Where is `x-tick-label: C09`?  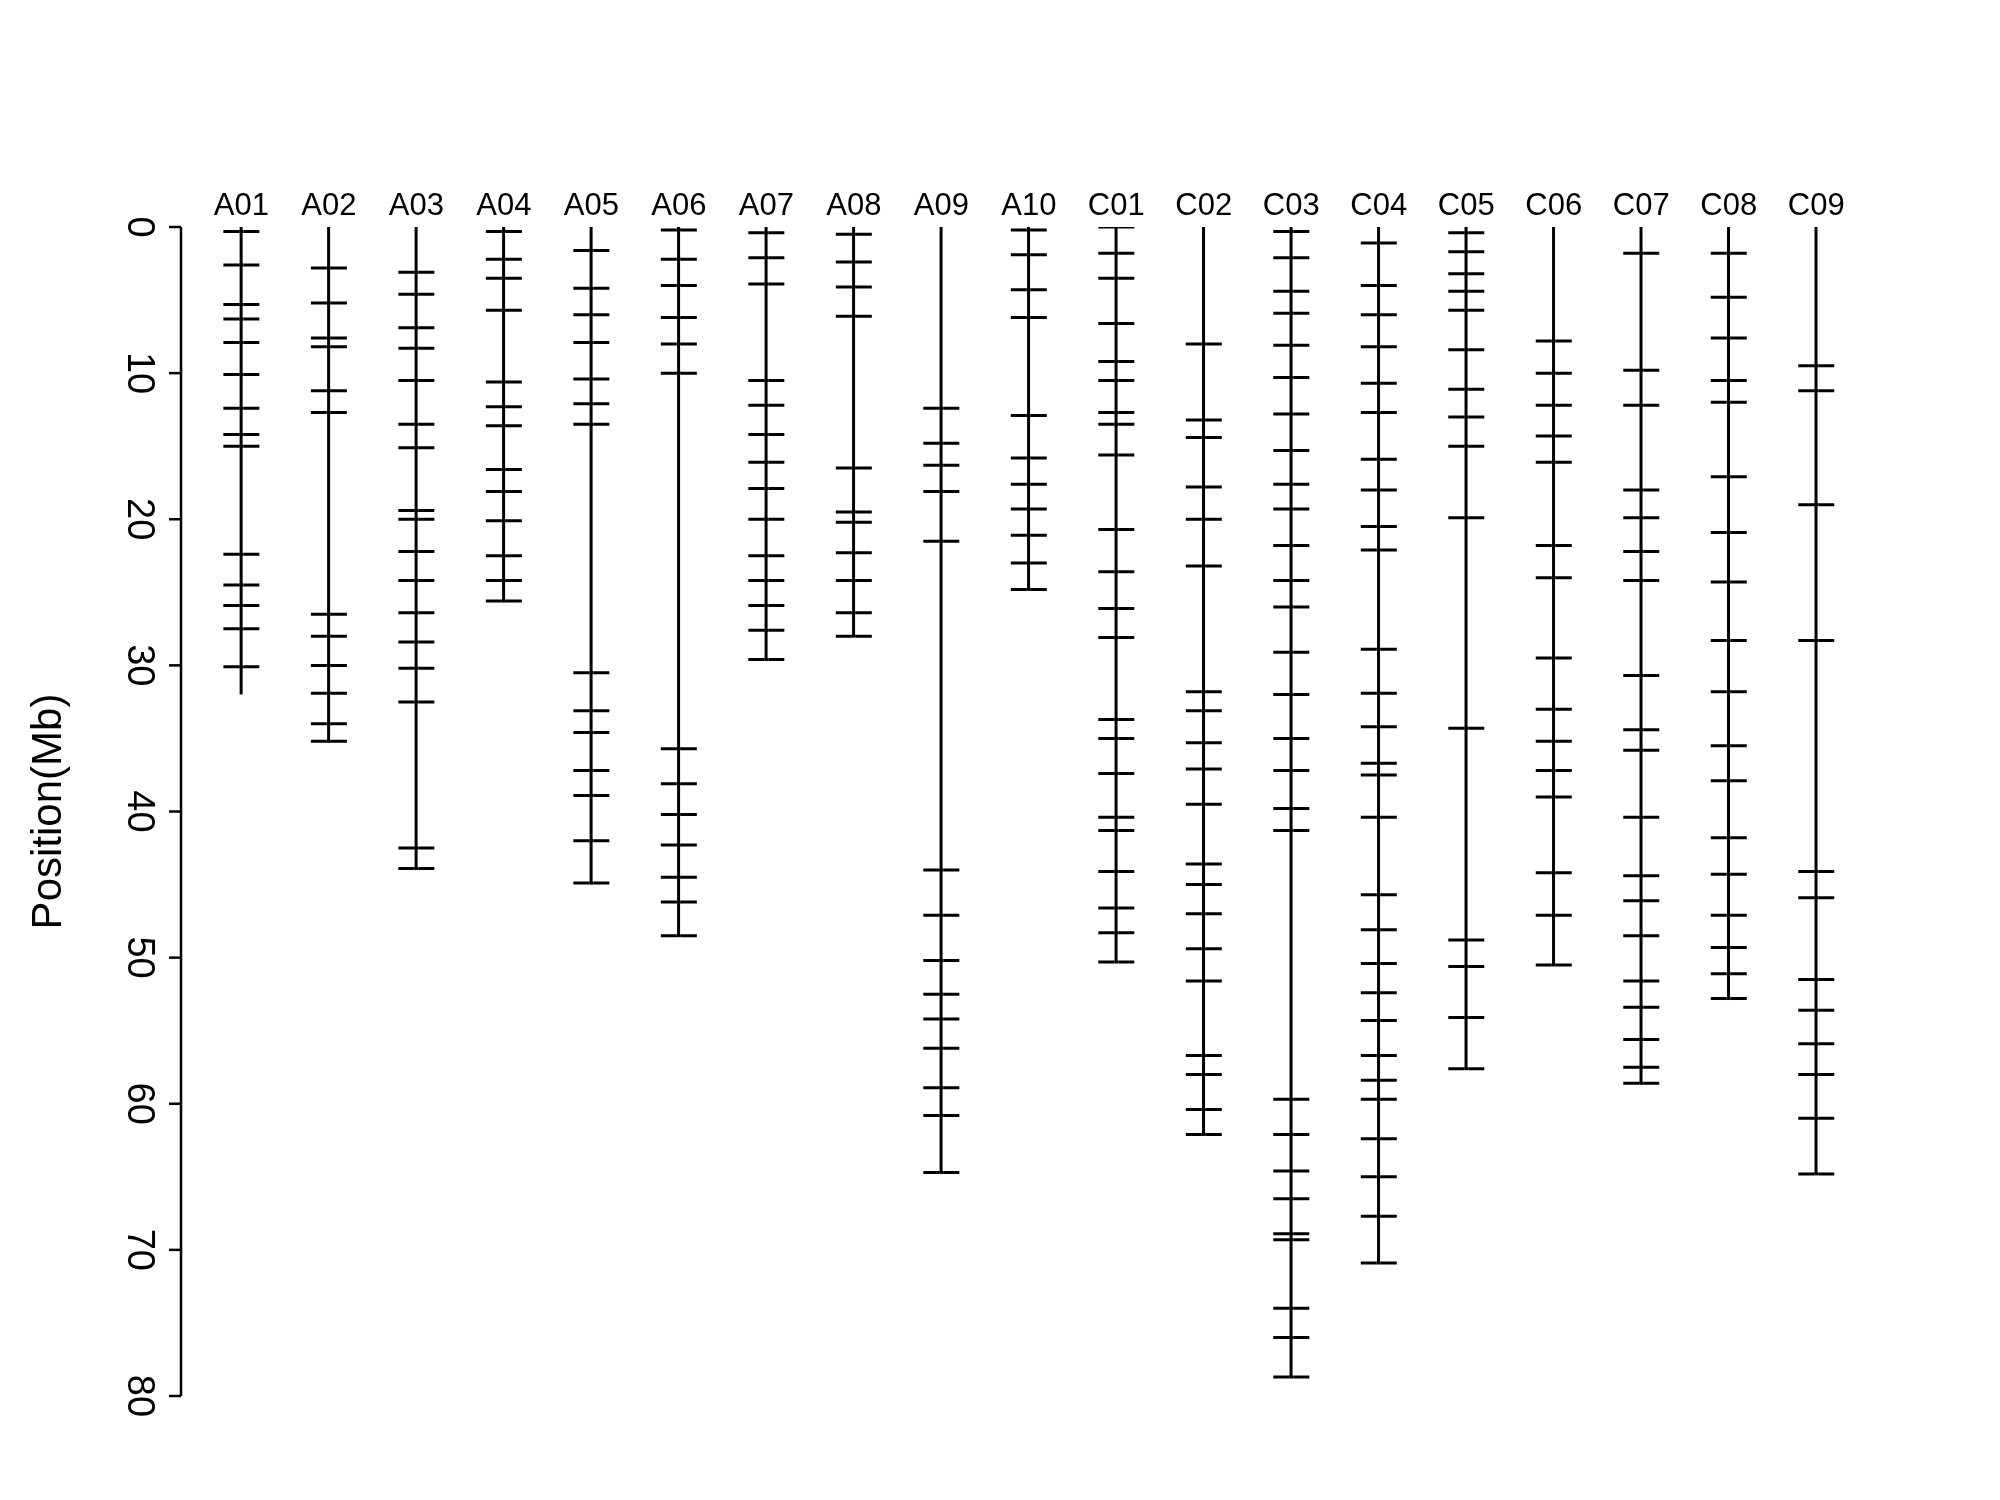
x-tick-label: C09 is located at coordinates (1816, 204).